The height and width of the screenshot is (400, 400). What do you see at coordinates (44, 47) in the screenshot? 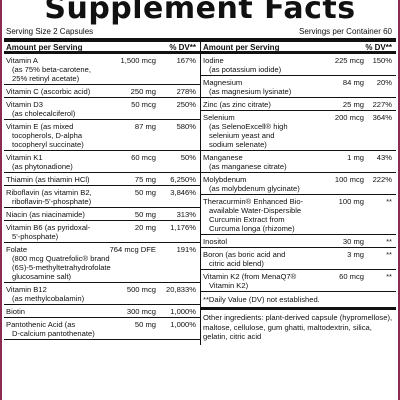
I see `amount-per-serving-label: Amount per Serving` at bounding box center [44, 47].